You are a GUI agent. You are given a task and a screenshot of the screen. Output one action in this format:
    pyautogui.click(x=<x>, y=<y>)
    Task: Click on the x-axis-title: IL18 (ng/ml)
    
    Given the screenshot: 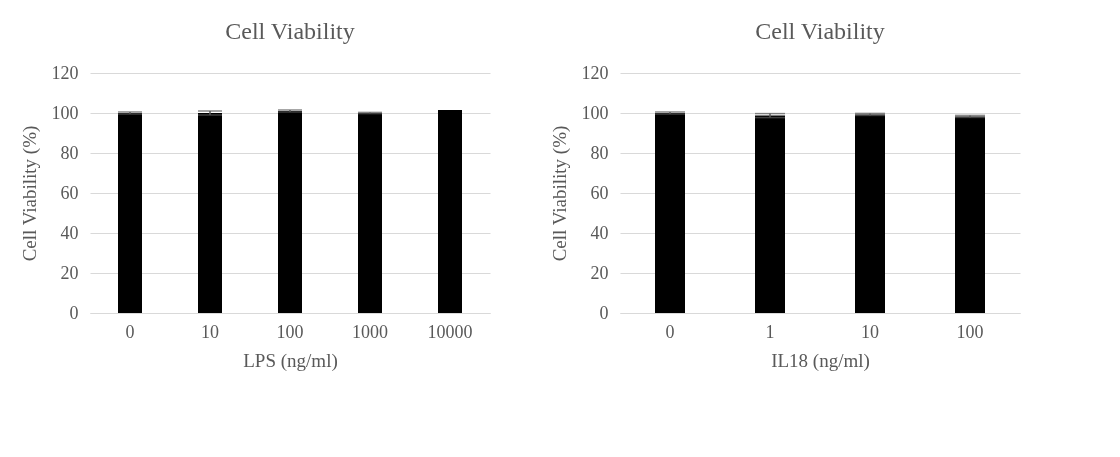 What is the action you would take?
    pyautogui.click(x=820, y=360)
    